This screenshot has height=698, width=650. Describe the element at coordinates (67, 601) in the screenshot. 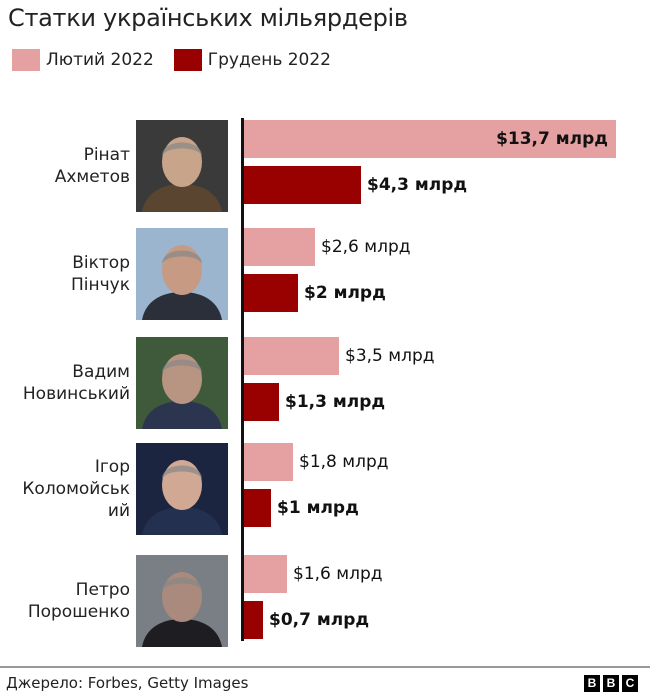

I see `person-name: Петро Порошенко` at that location.